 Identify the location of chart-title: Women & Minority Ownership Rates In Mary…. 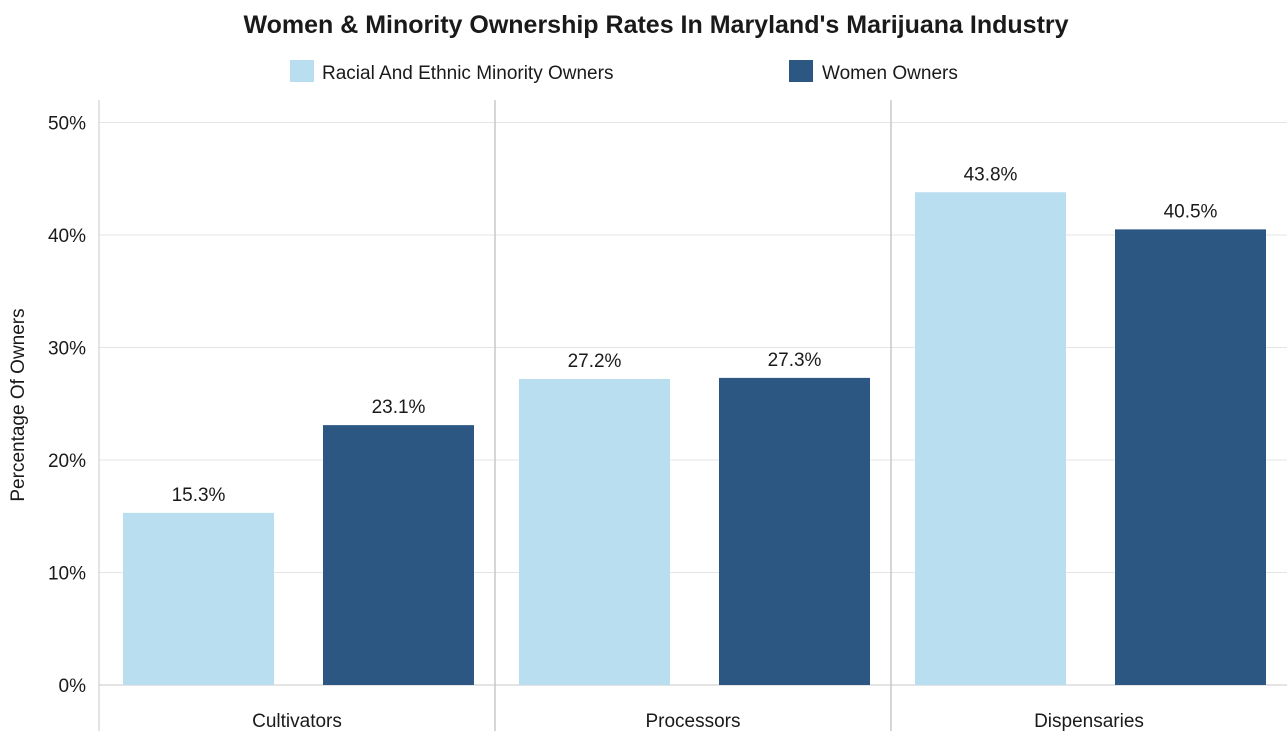
(655, 25).